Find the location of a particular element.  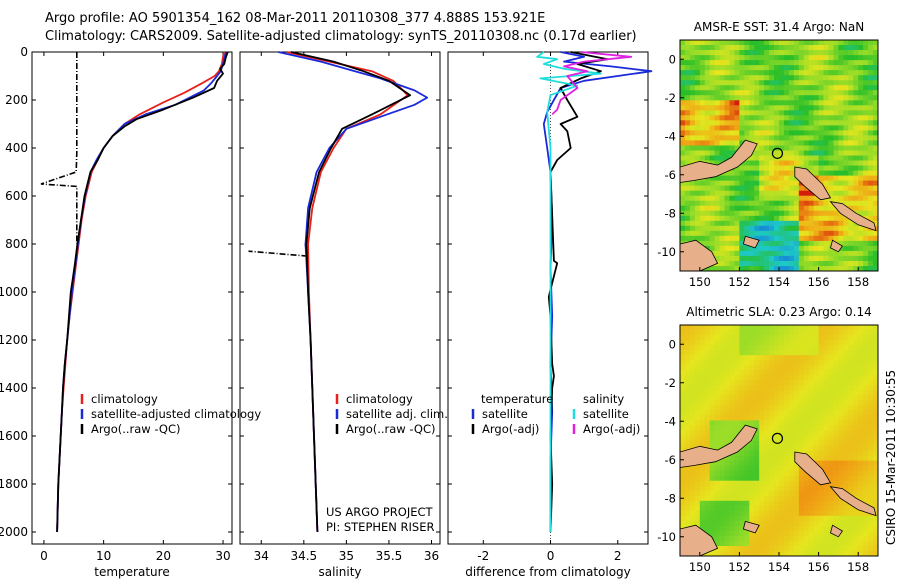

x-tick-label: 36 is located at coordinates (431, 556).